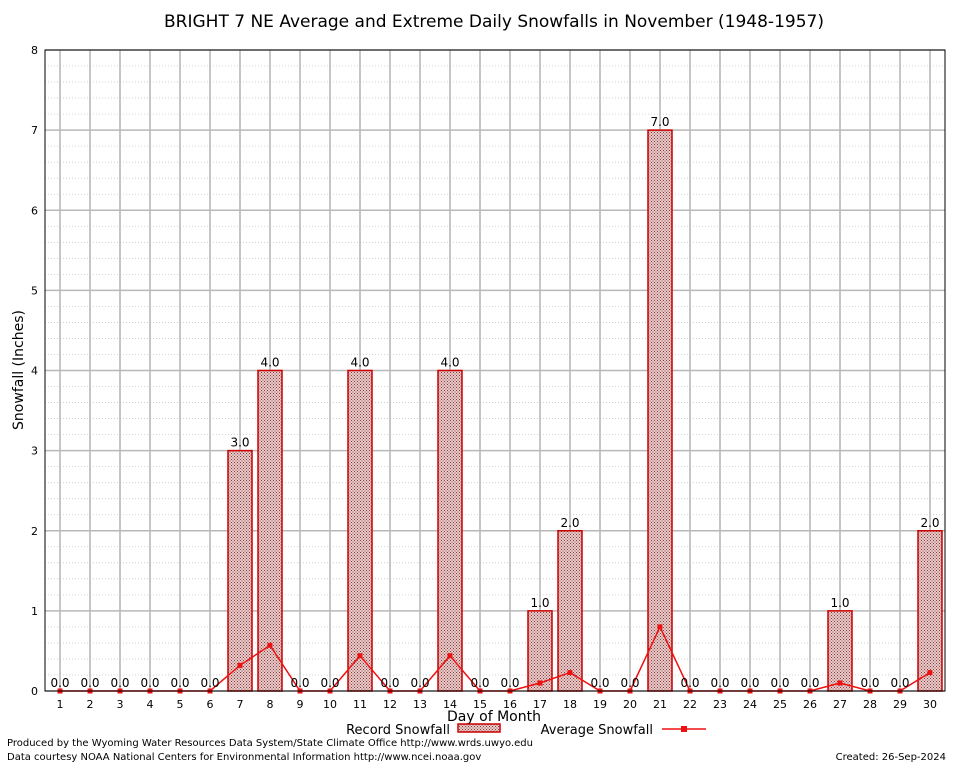 This screenshot has width=954, height=768. What do you see at coordinates (526, 730) in the screenshot?
I see `legend: Record Snowfall Average Snowfall` at bounding box center [526, 730].